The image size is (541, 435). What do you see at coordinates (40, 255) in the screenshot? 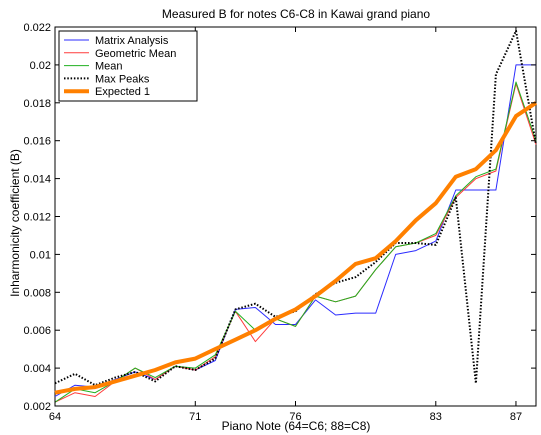
I see `y-tick-label: 0.01` at bounding box center [40, 255].